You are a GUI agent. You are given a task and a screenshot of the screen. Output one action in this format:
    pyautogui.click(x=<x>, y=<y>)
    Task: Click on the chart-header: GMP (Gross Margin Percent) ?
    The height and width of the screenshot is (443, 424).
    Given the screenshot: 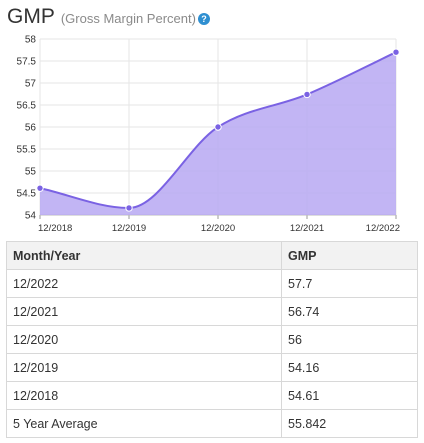 What is the action you would take?
    pyautogui.click(x=108, y=18)
    